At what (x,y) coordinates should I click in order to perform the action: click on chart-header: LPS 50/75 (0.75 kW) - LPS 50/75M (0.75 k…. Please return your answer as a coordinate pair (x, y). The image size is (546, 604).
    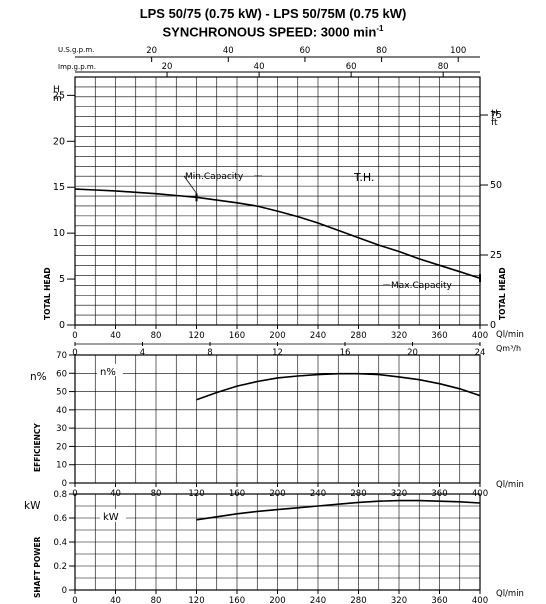
    Looking at the image, I should click on (273, 22).